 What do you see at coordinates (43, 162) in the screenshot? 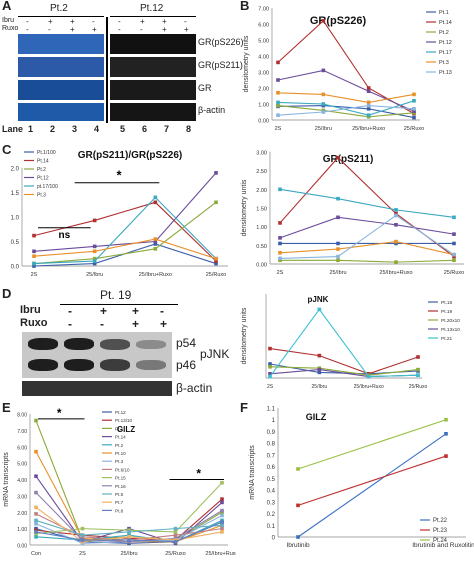
I see `legend-label: Pt.14` at bounding box center [43, 162].